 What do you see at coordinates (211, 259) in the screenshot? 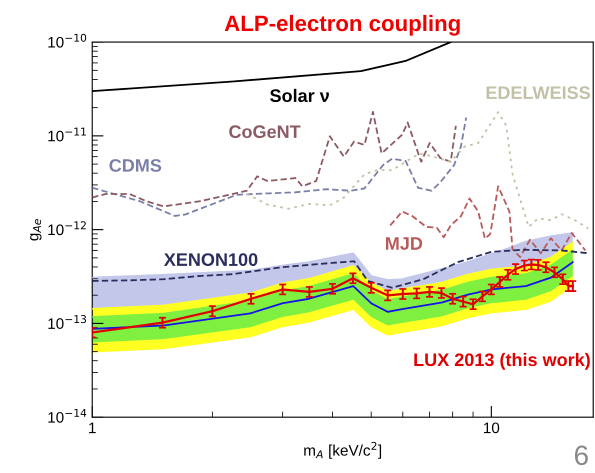
I see `series-label: XENON100` at bounding box center [211, 259].